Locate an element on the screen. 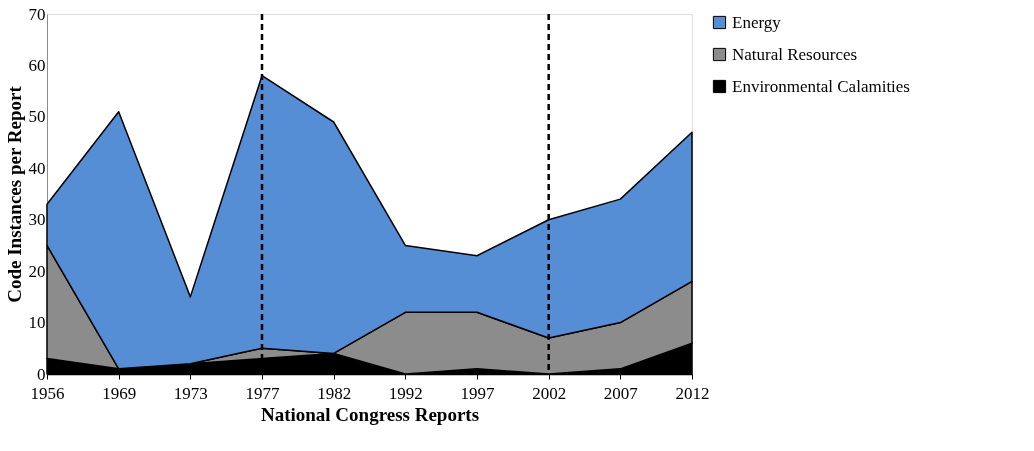 Image resolution: width=1034 pixels, height=451 pixels. x-axis-title: National Congress Reports is located at coordinates (370, 414).